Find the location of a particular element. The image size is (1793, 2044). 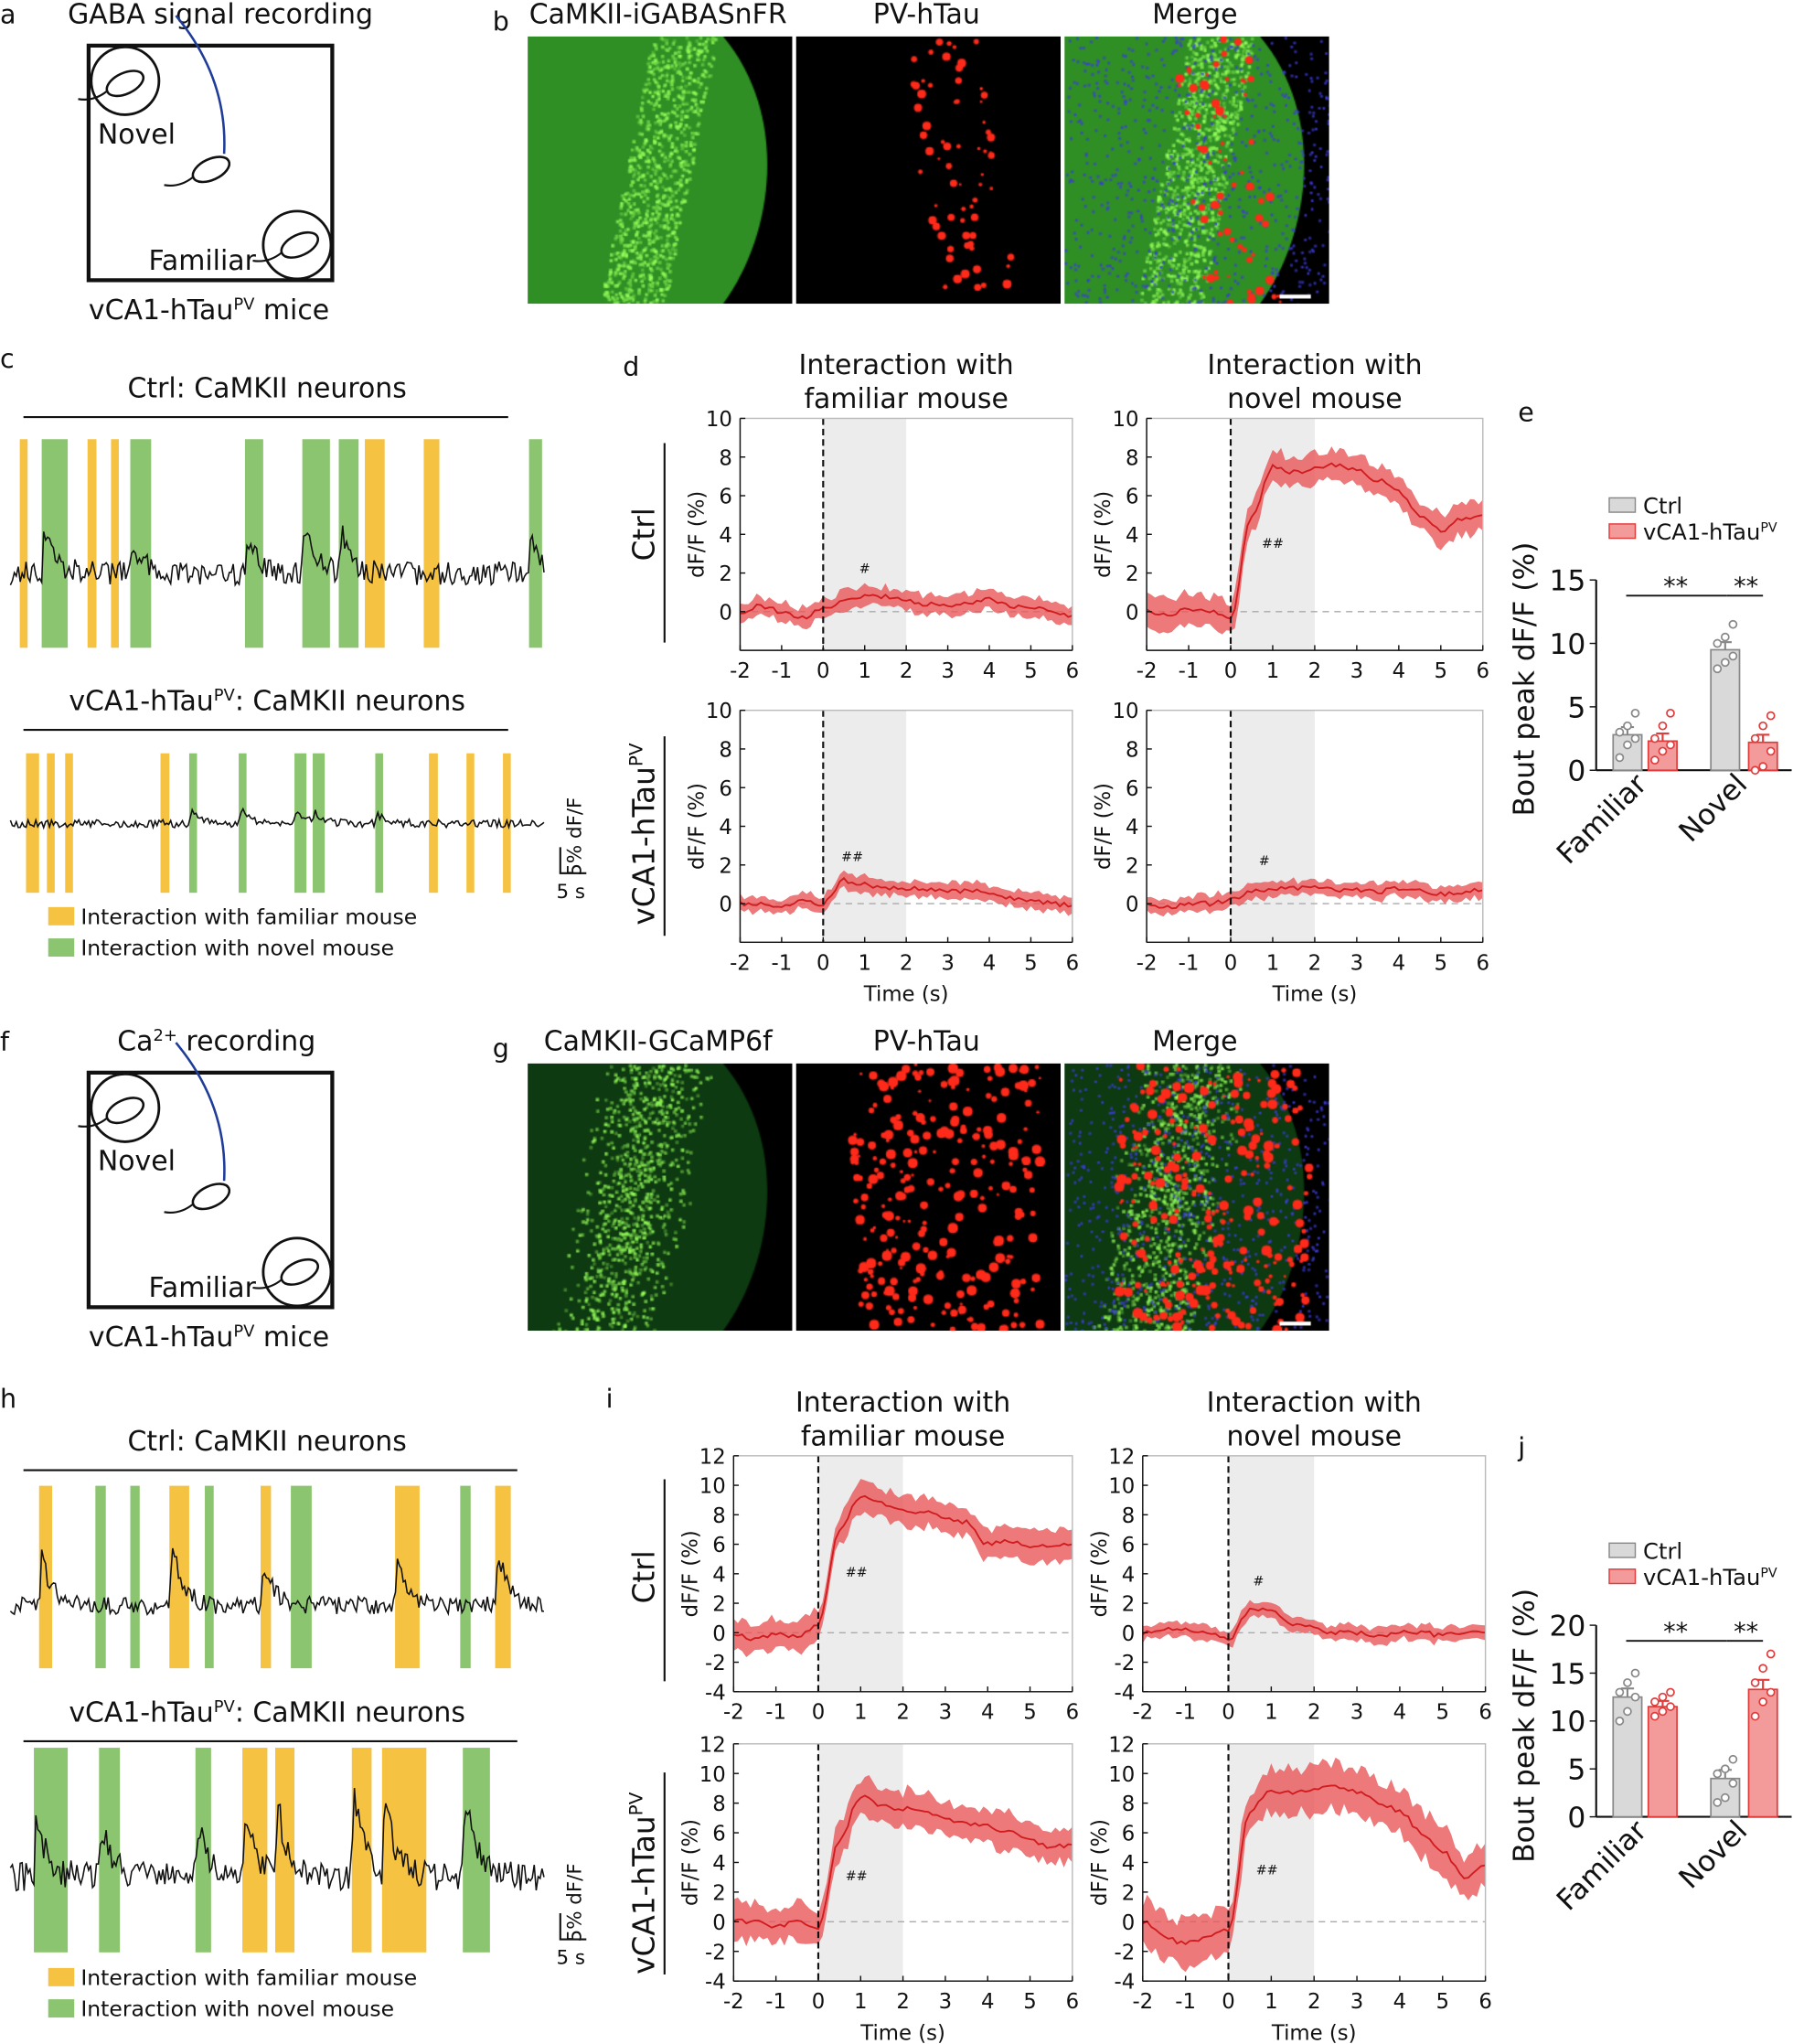

trace-title-htau-end: : CaMKII neurons is located at coordinates (350, 1713).